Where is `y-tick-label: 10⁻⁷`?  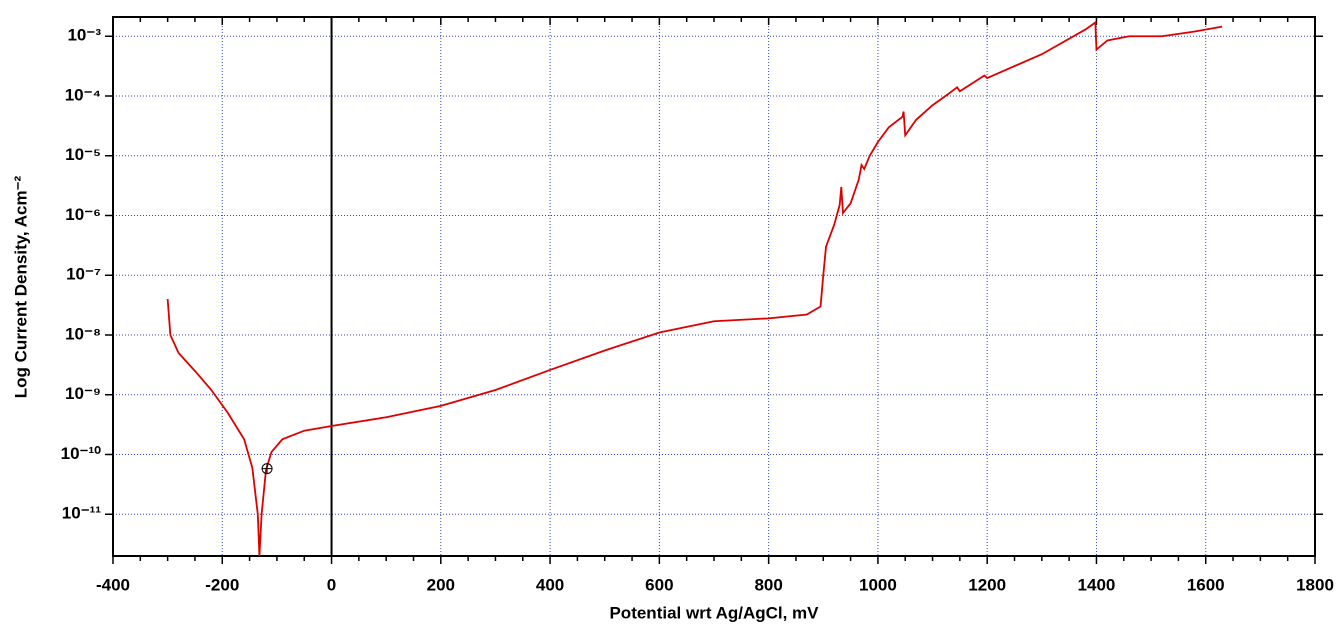
y-tick-label: 10⁻⁷ is located at coordinates (83, 274).